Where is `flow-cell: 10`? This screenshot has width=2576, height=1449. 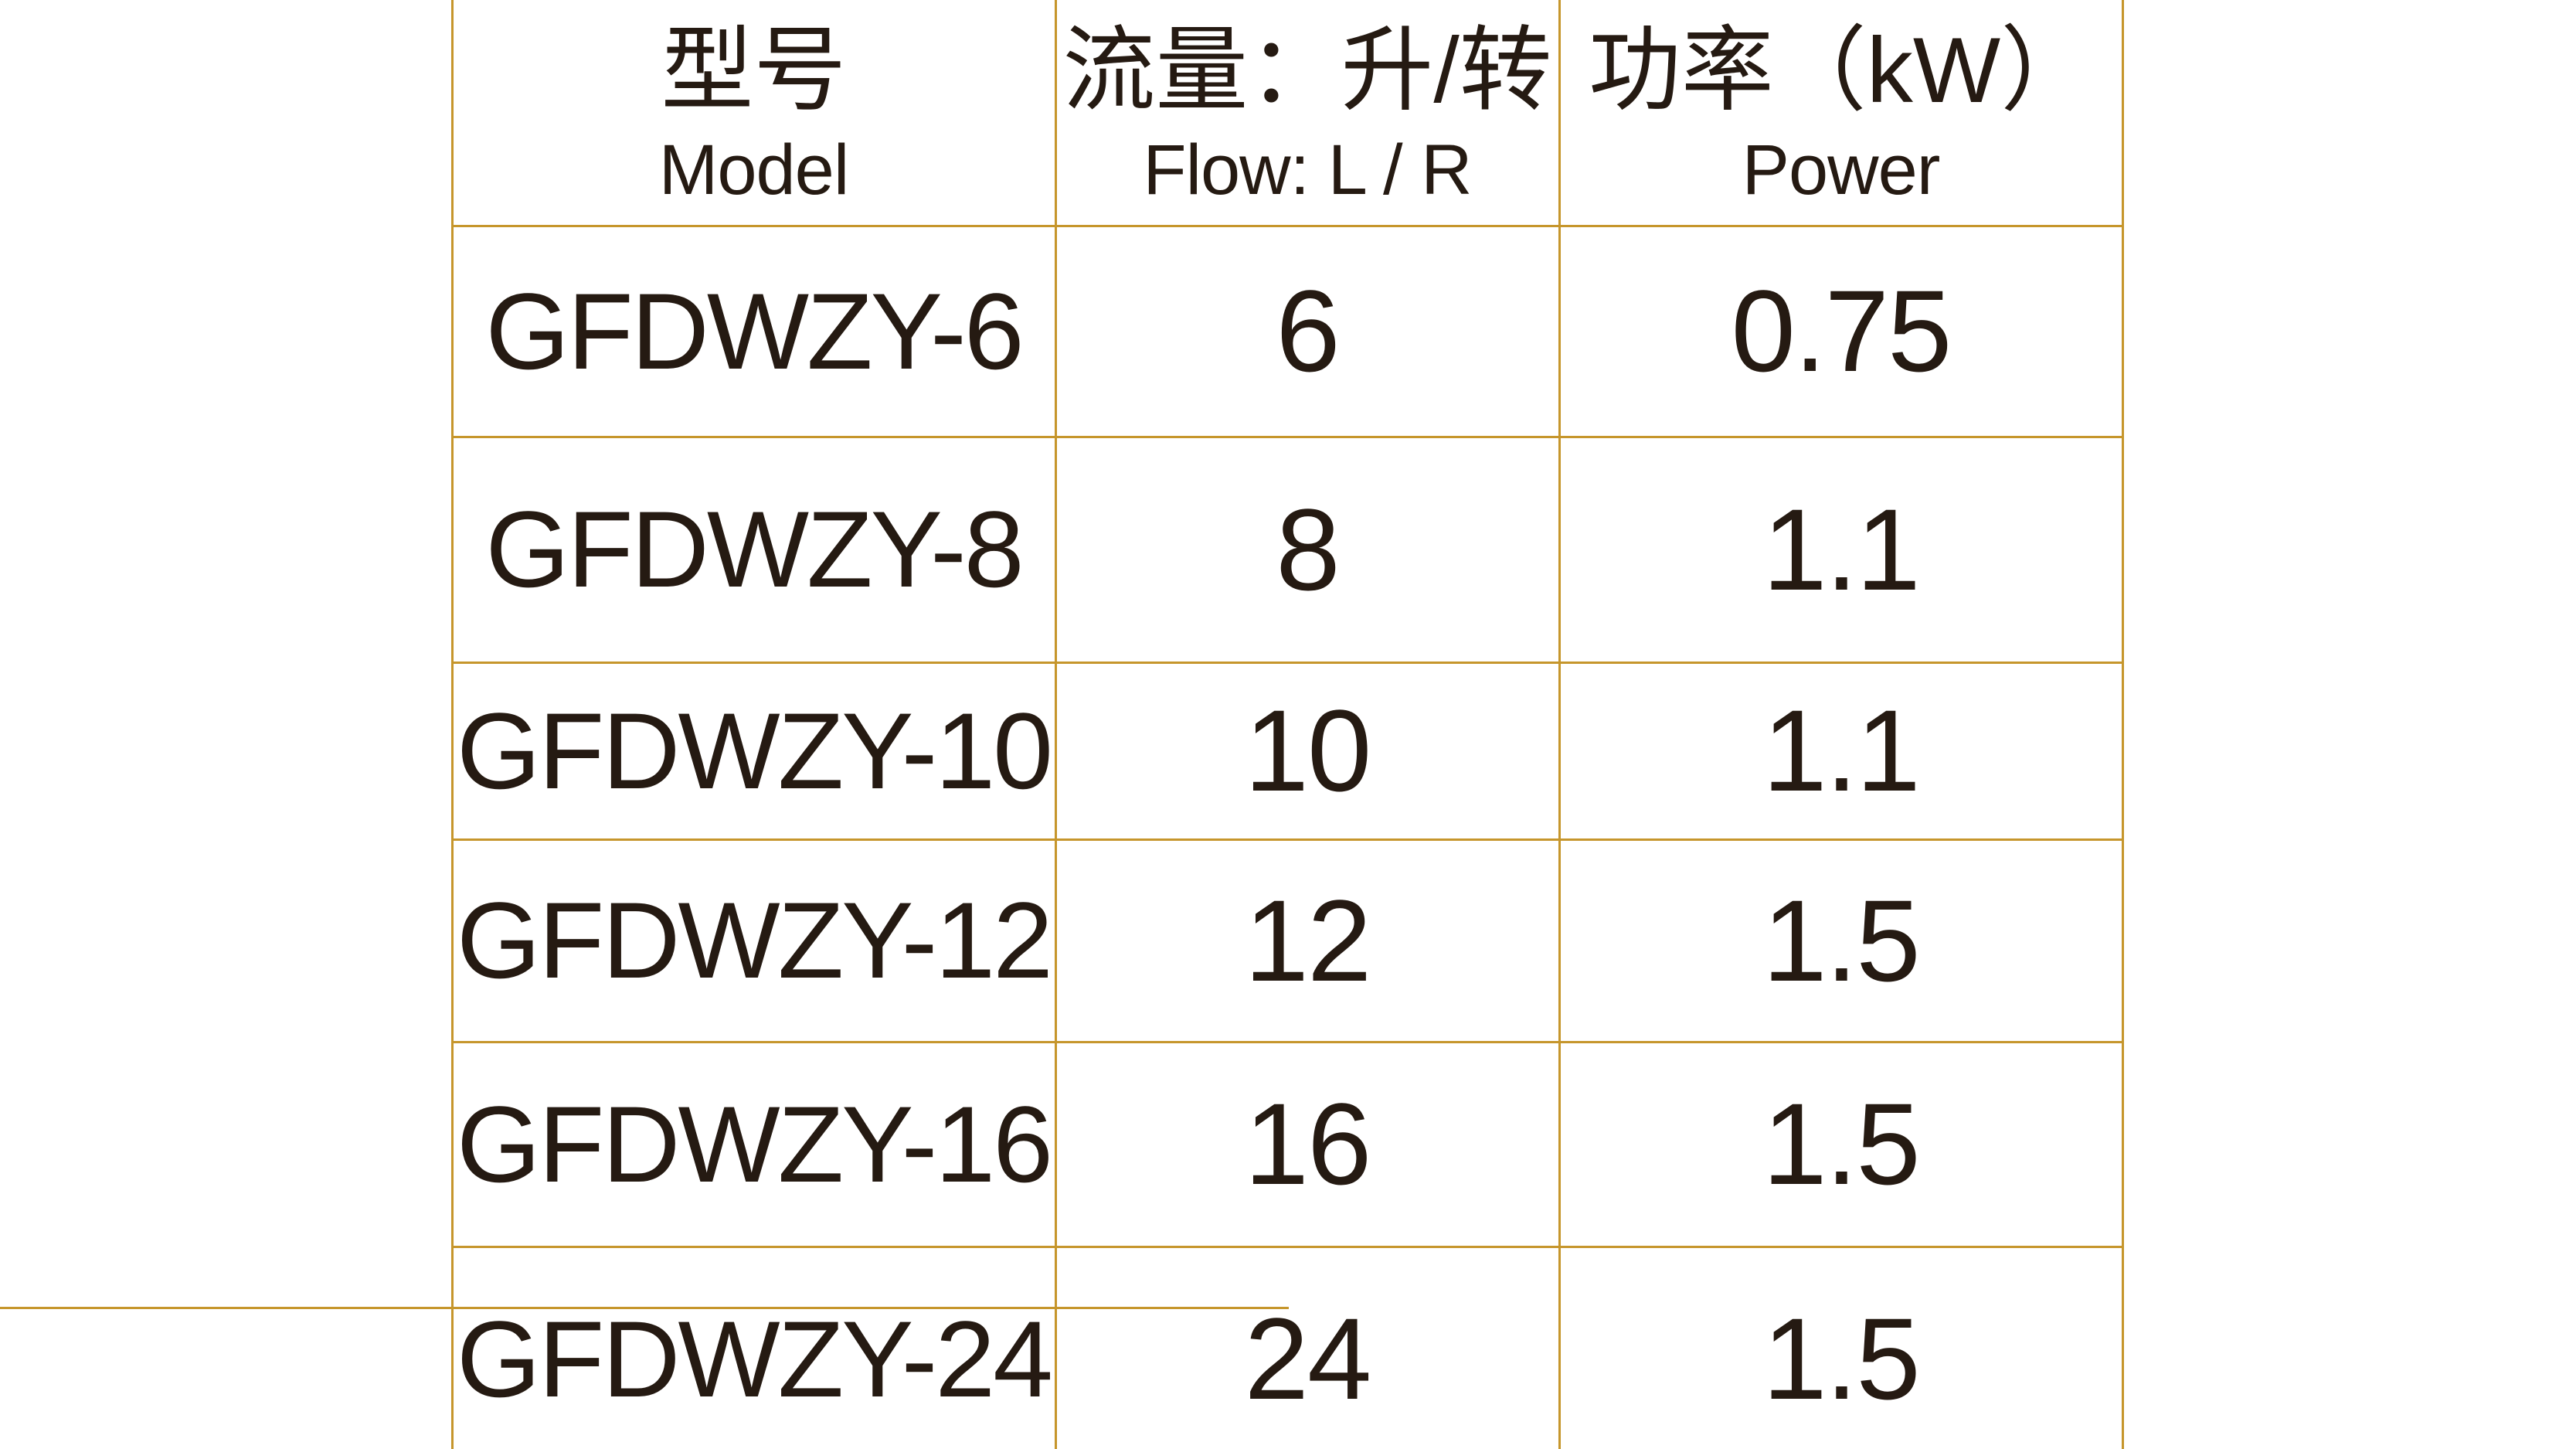 flow-cell: 10 is located at coordinates (1308, 750).